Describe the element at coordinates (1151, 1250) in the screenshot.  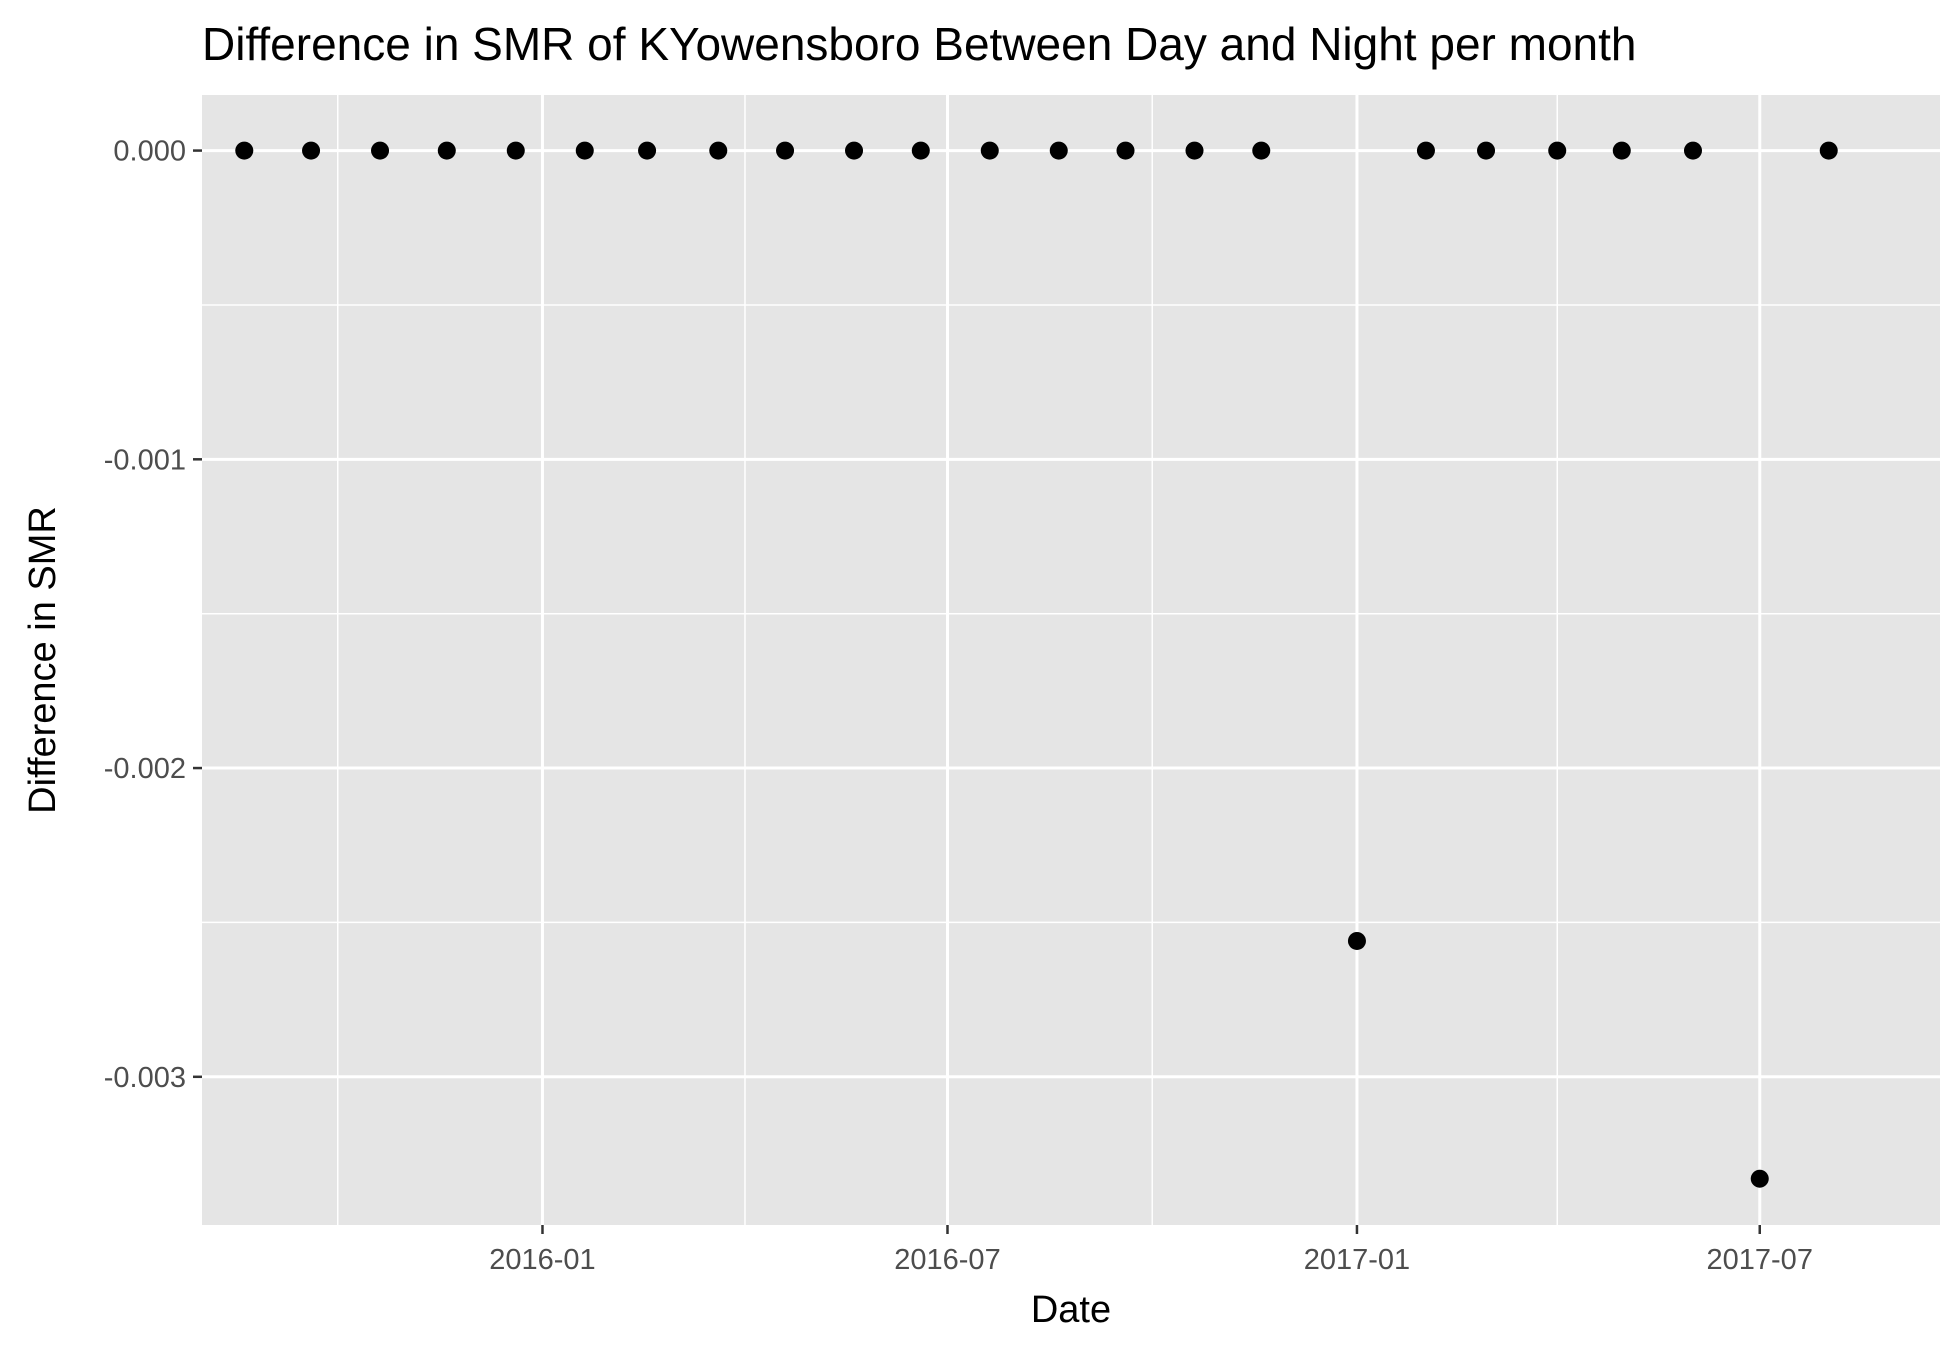
I see `x-axis: 2016-01 2016-07 2017-01 2017-07` at that location.